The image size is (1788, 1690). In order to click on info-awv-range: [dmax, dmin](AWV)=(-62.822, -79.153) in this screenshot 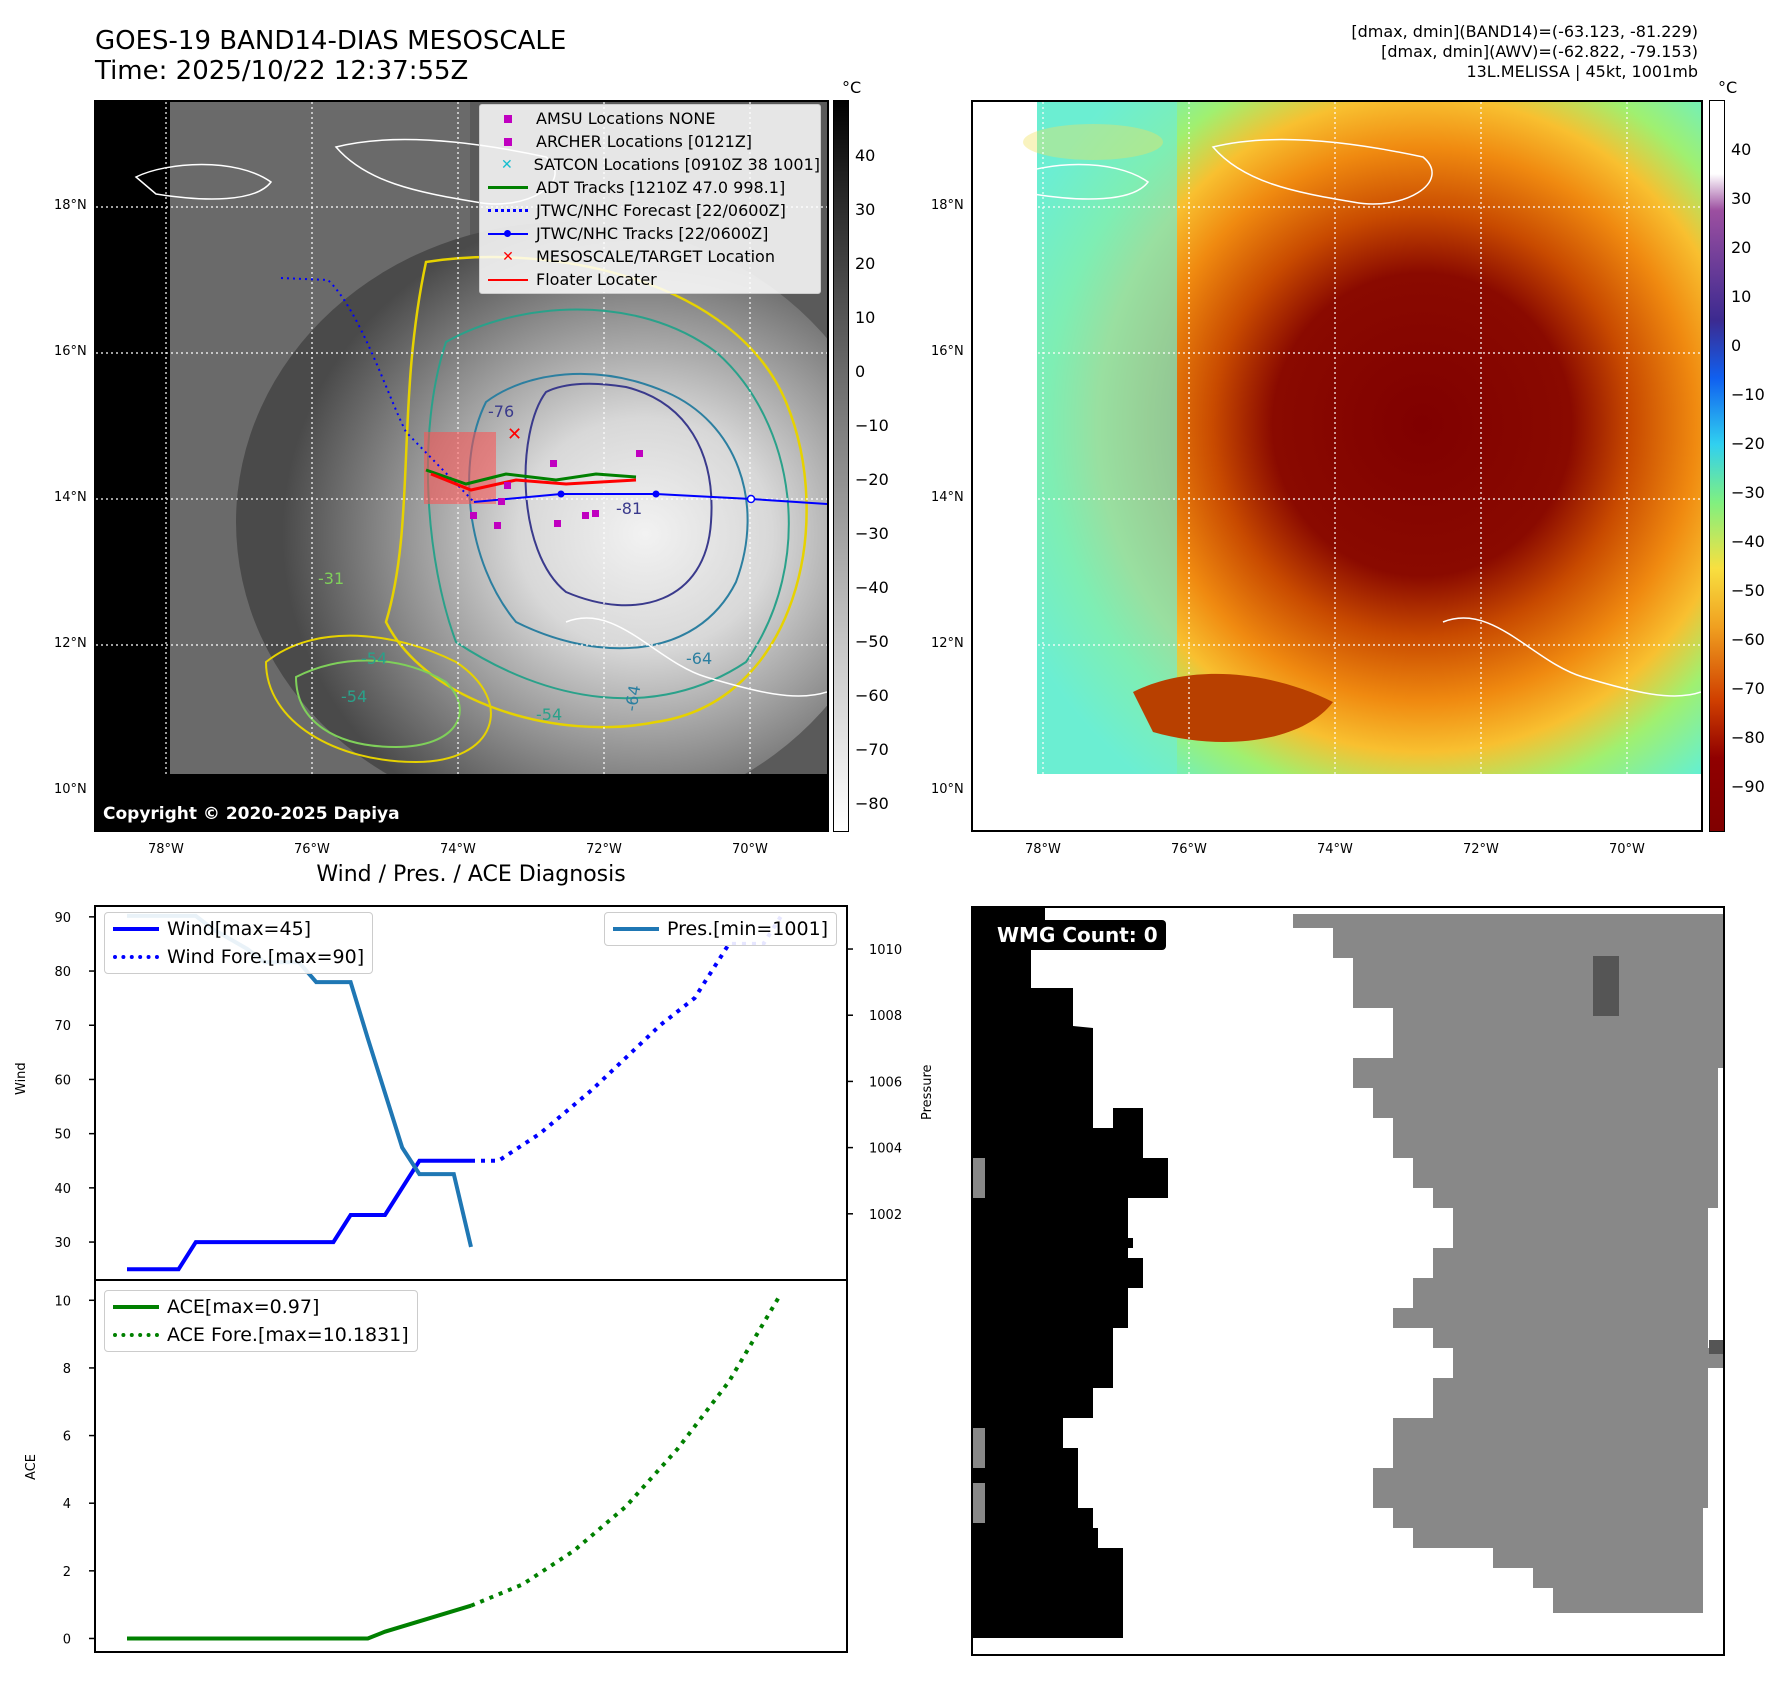, I will do `click(1539, 51)`.